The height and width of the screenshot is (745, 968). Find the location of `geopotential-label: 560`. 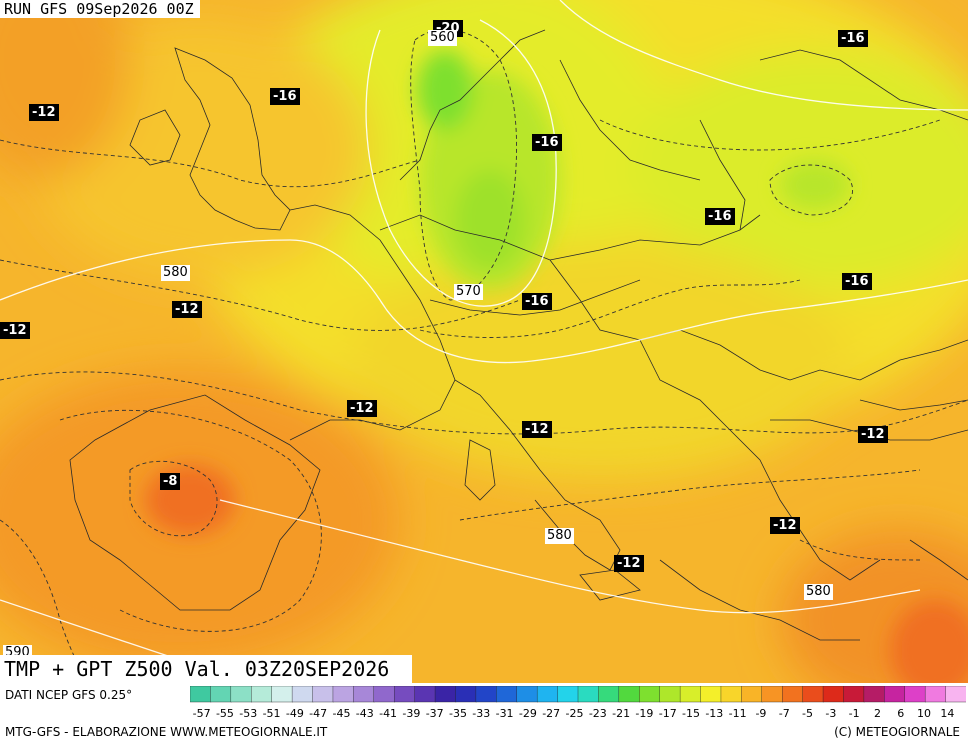

geopotential-label: 560 is located at coordinates (442, 38).